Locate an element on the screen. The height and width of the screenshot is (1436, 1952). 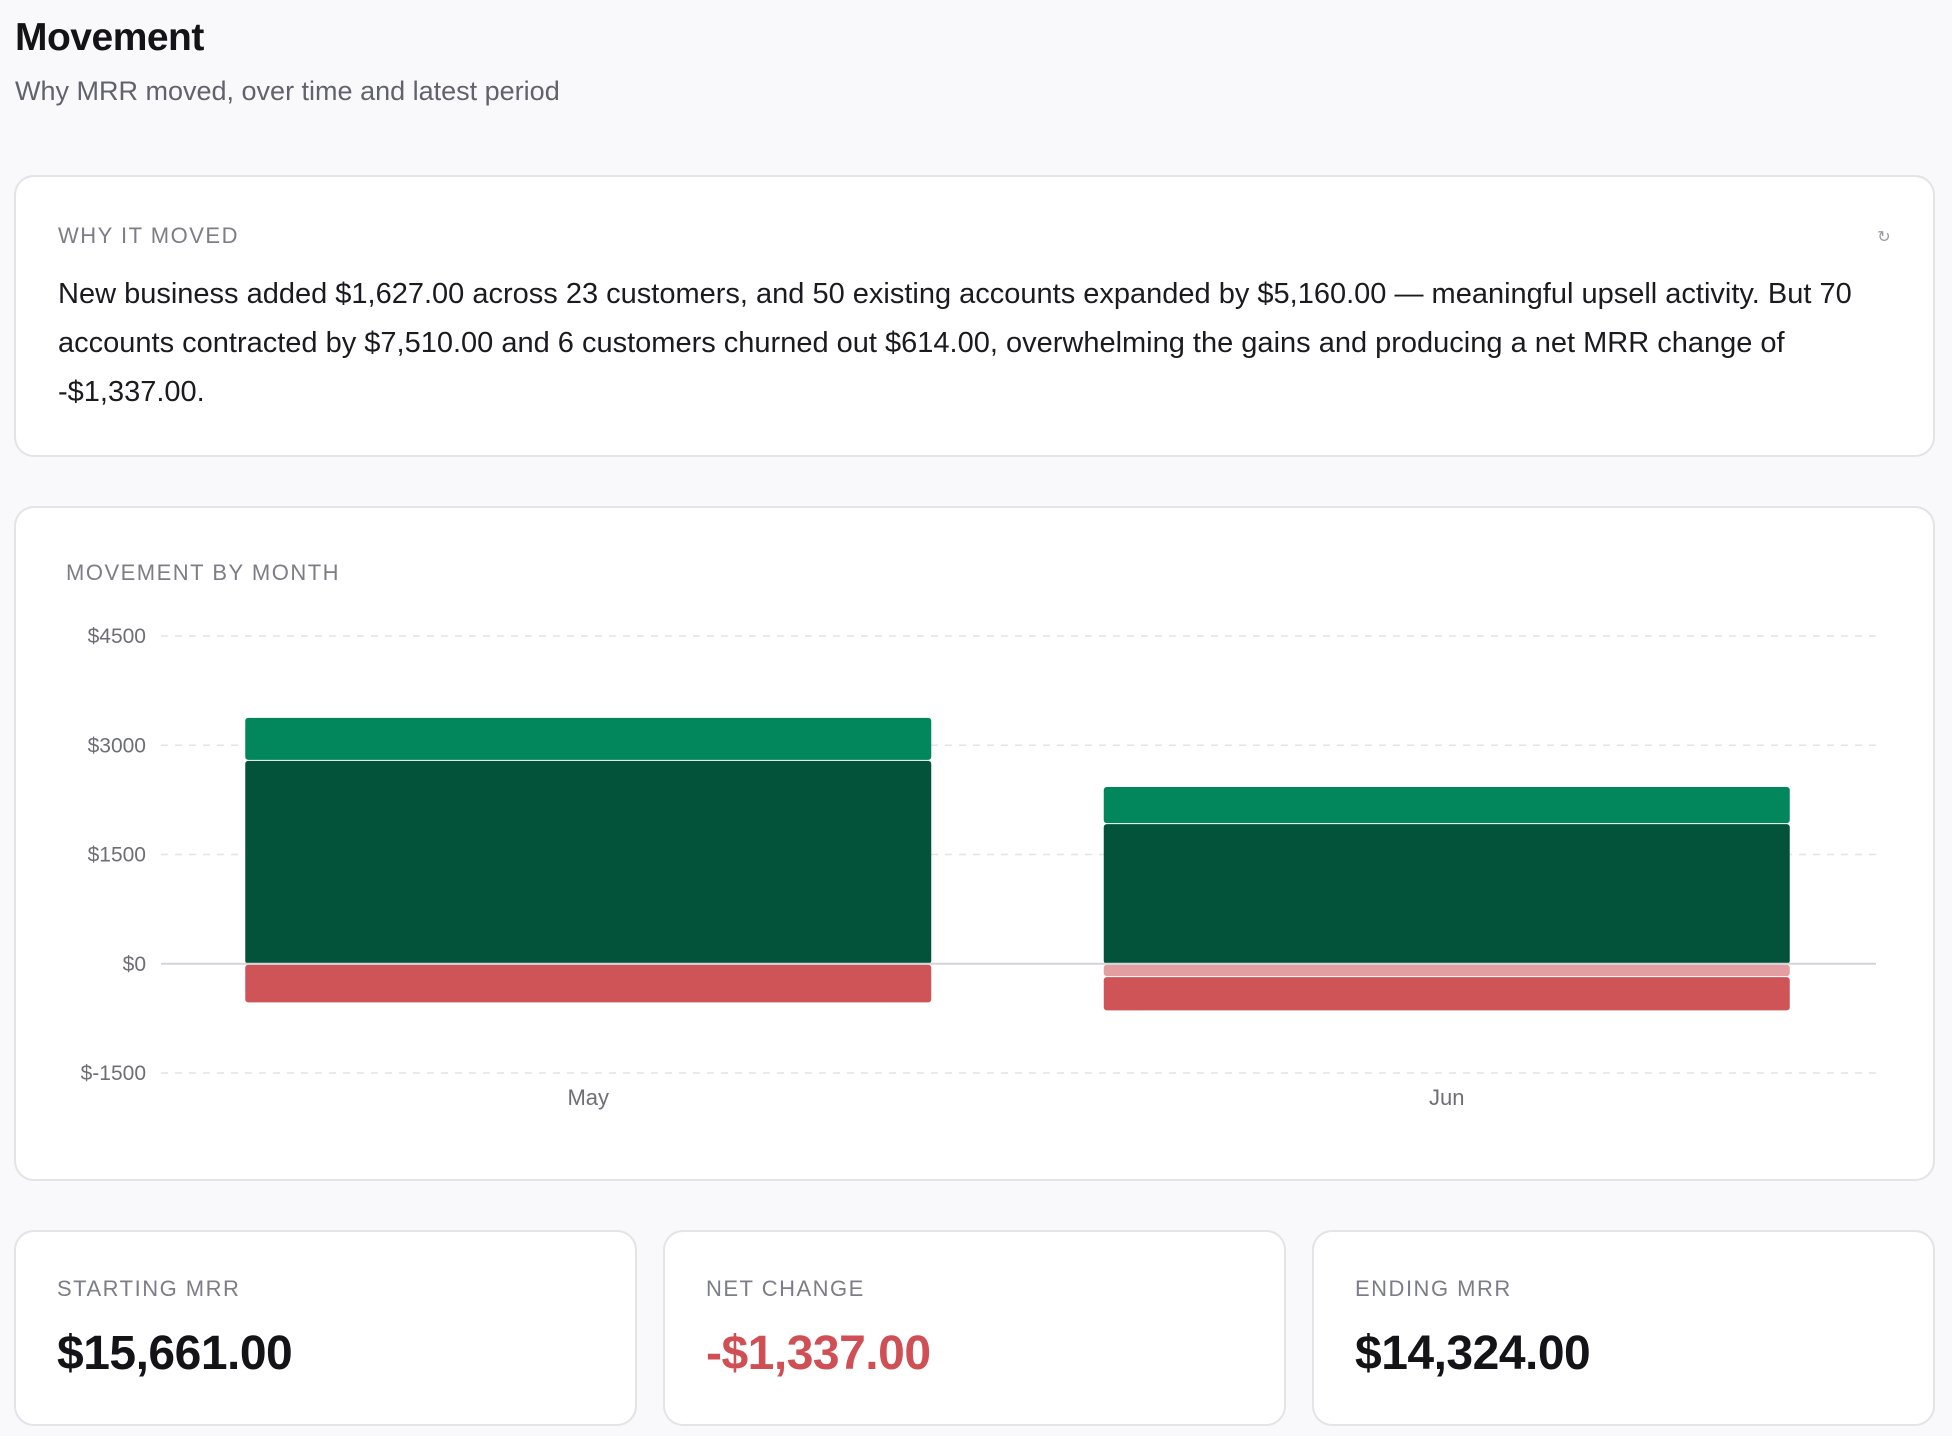
y-tick-label: $0 is located at coordinates (134, 964).